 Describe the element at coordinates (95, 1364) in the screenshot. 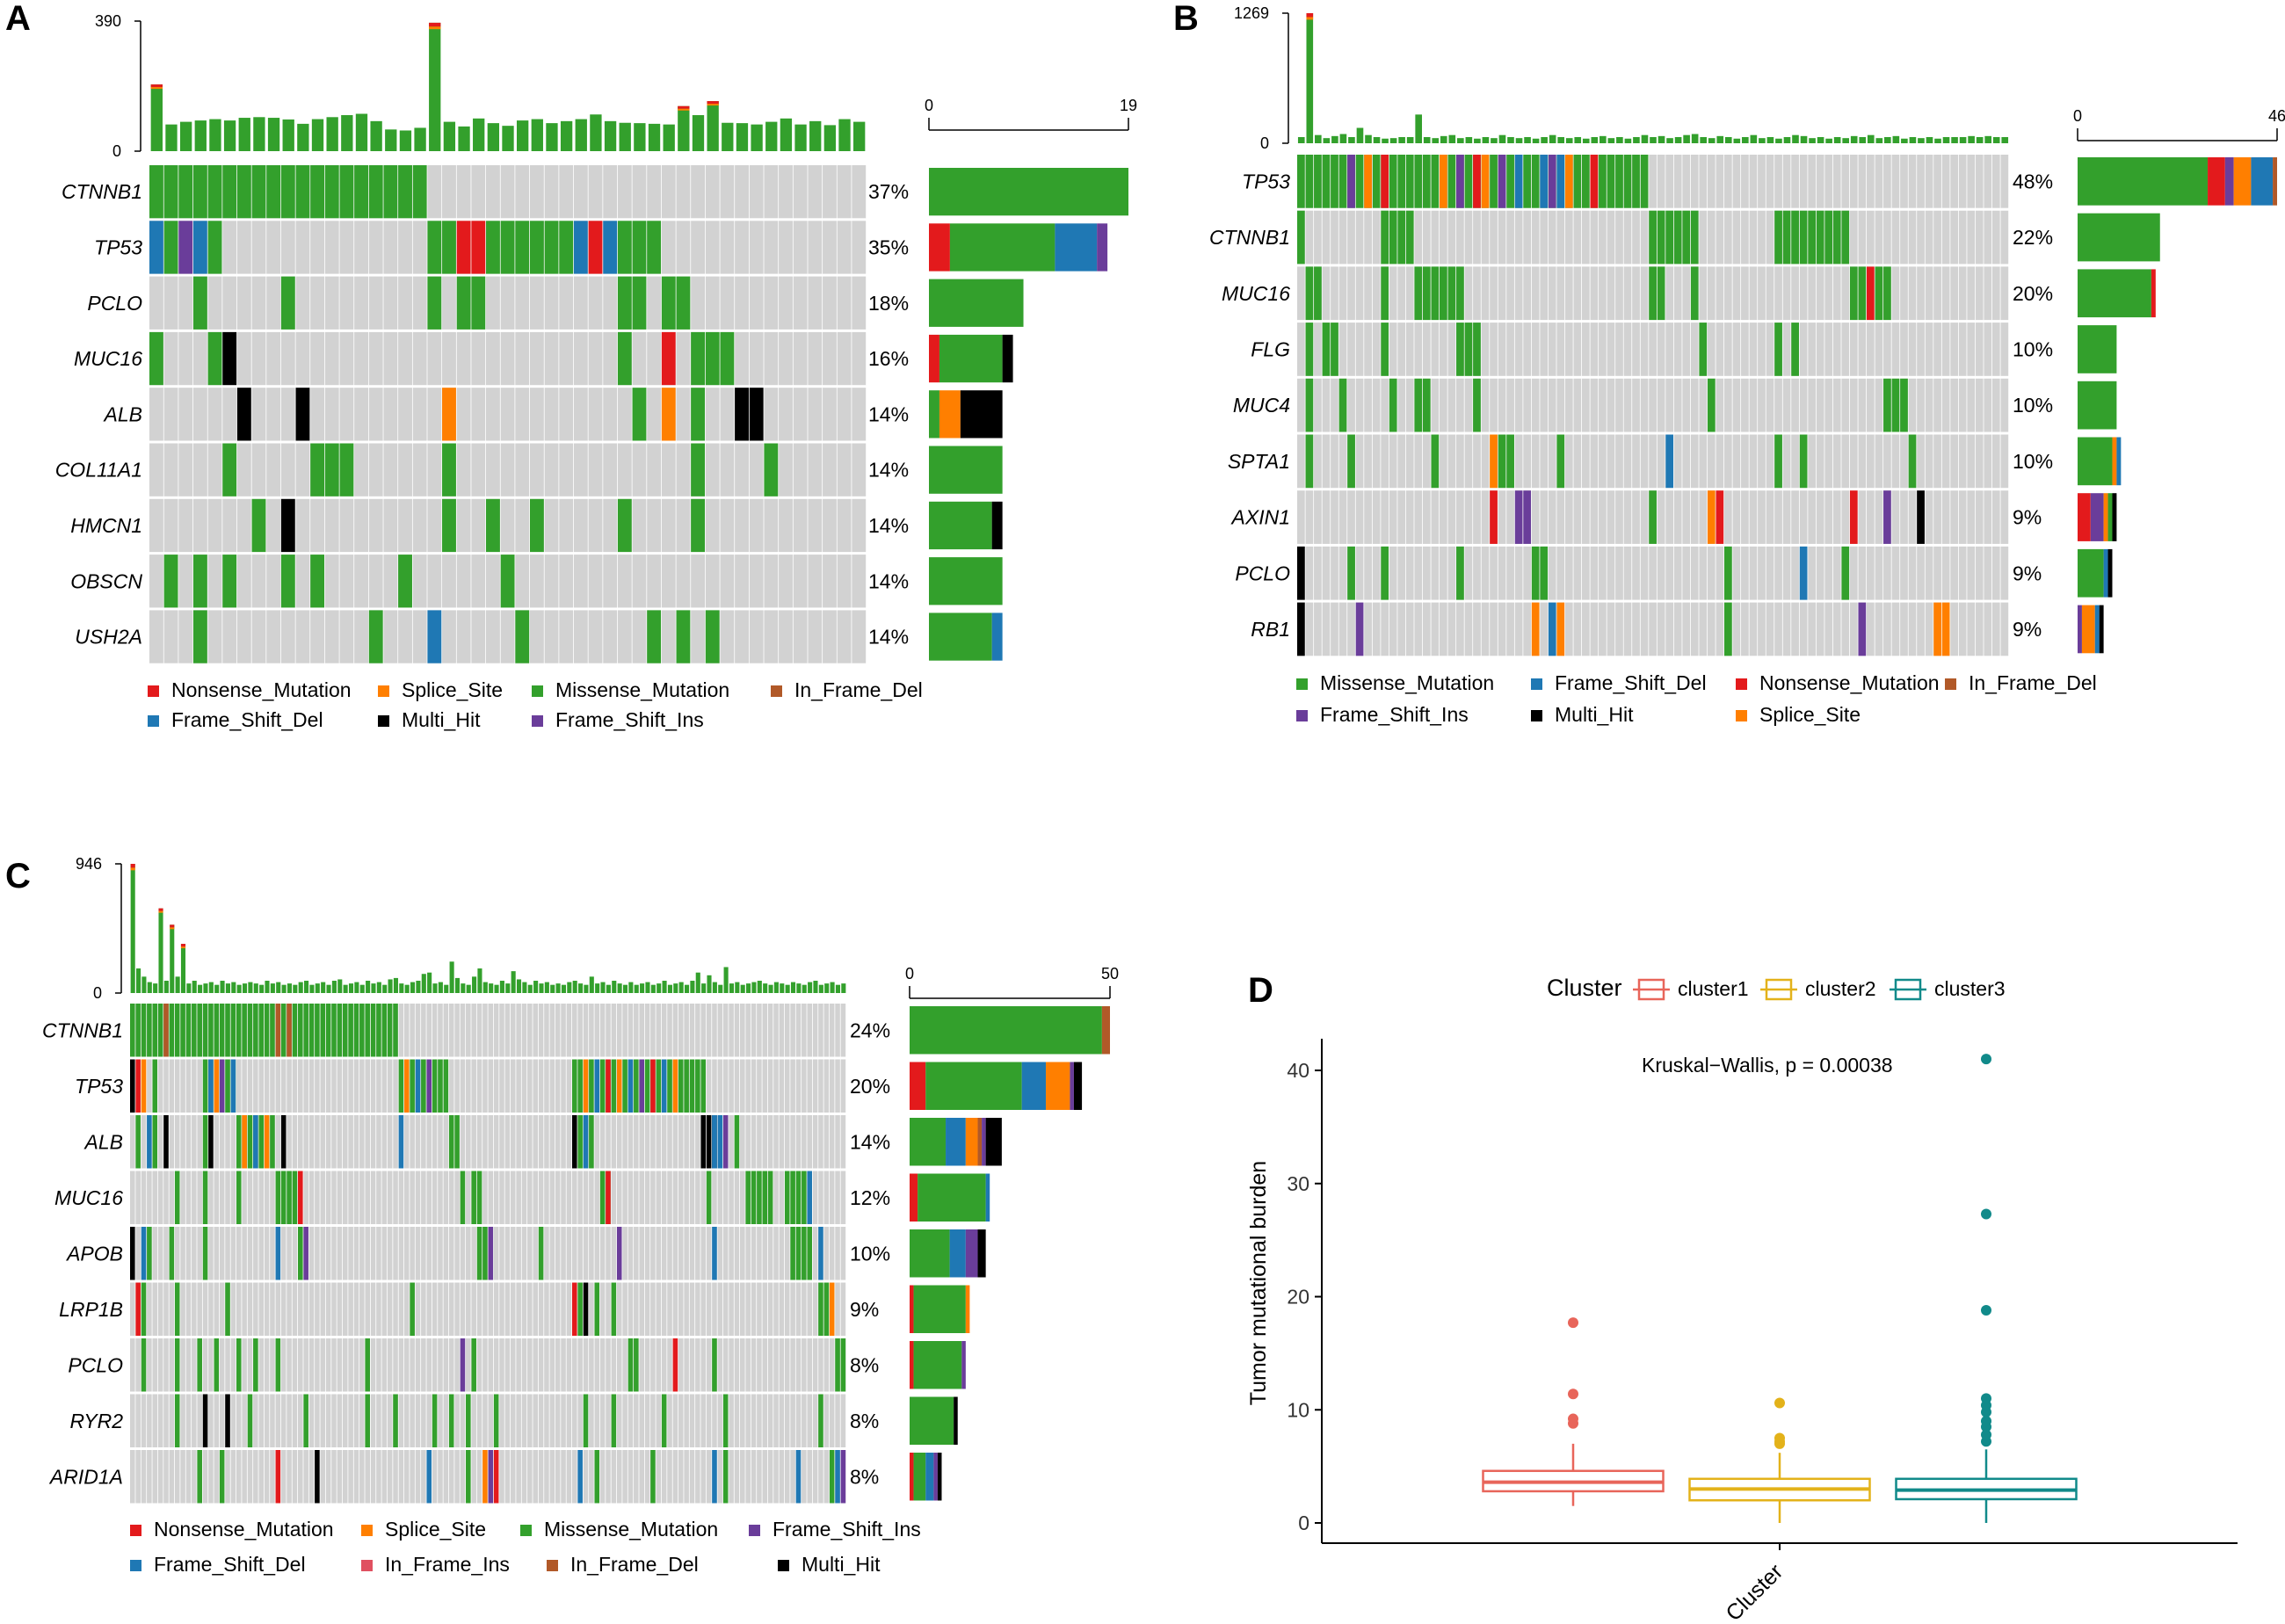

I see `gene-label: PCLO` at that location.